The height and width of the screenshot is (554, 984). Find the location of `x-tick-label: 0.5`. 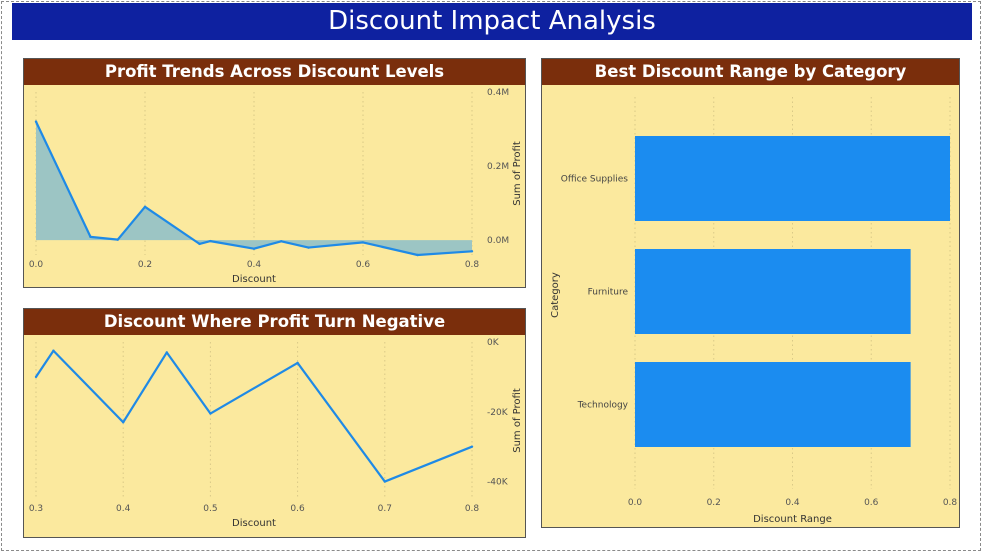

x-tick-label: 0.5 is located at coordinates (210, 509).